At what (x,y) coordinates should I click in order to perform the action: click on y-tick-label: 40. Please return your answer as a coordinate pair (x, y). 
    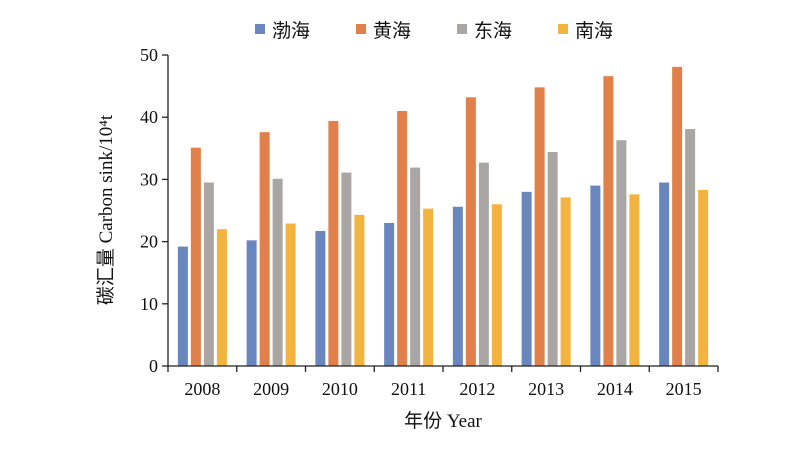
    Looking at the image, I should click on (149, 117).